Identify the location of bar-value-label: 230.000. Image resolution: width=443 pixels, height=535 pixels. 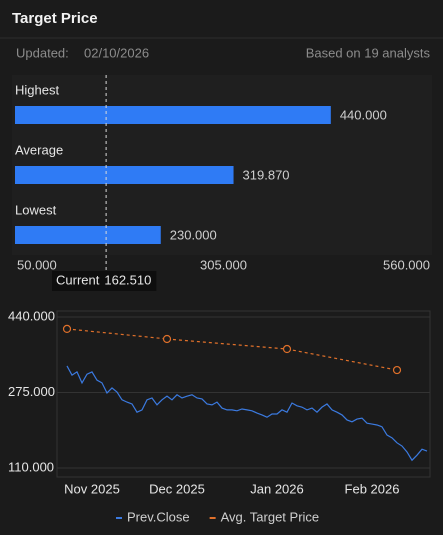
(193, 234).